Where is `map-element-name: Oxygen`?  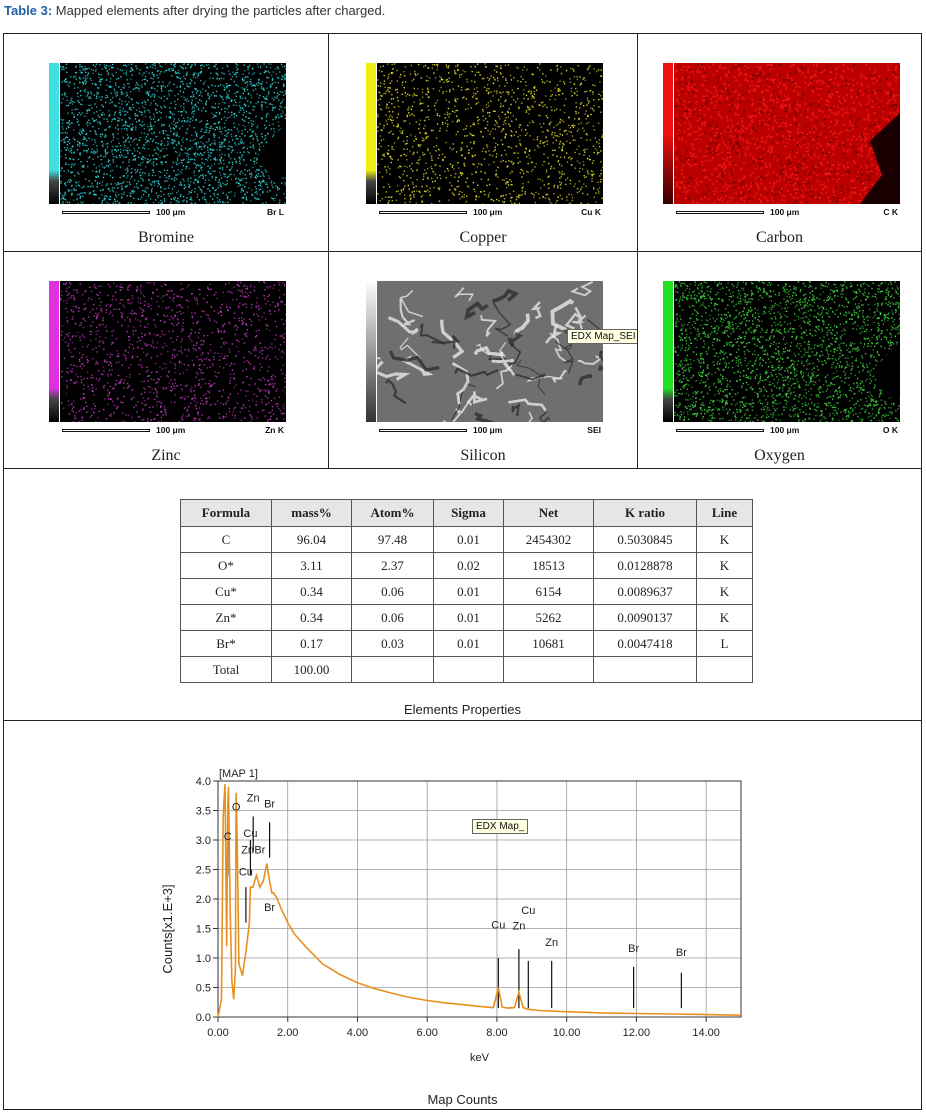
map-element-name: Oxygen is located at coordinates (779, 455).